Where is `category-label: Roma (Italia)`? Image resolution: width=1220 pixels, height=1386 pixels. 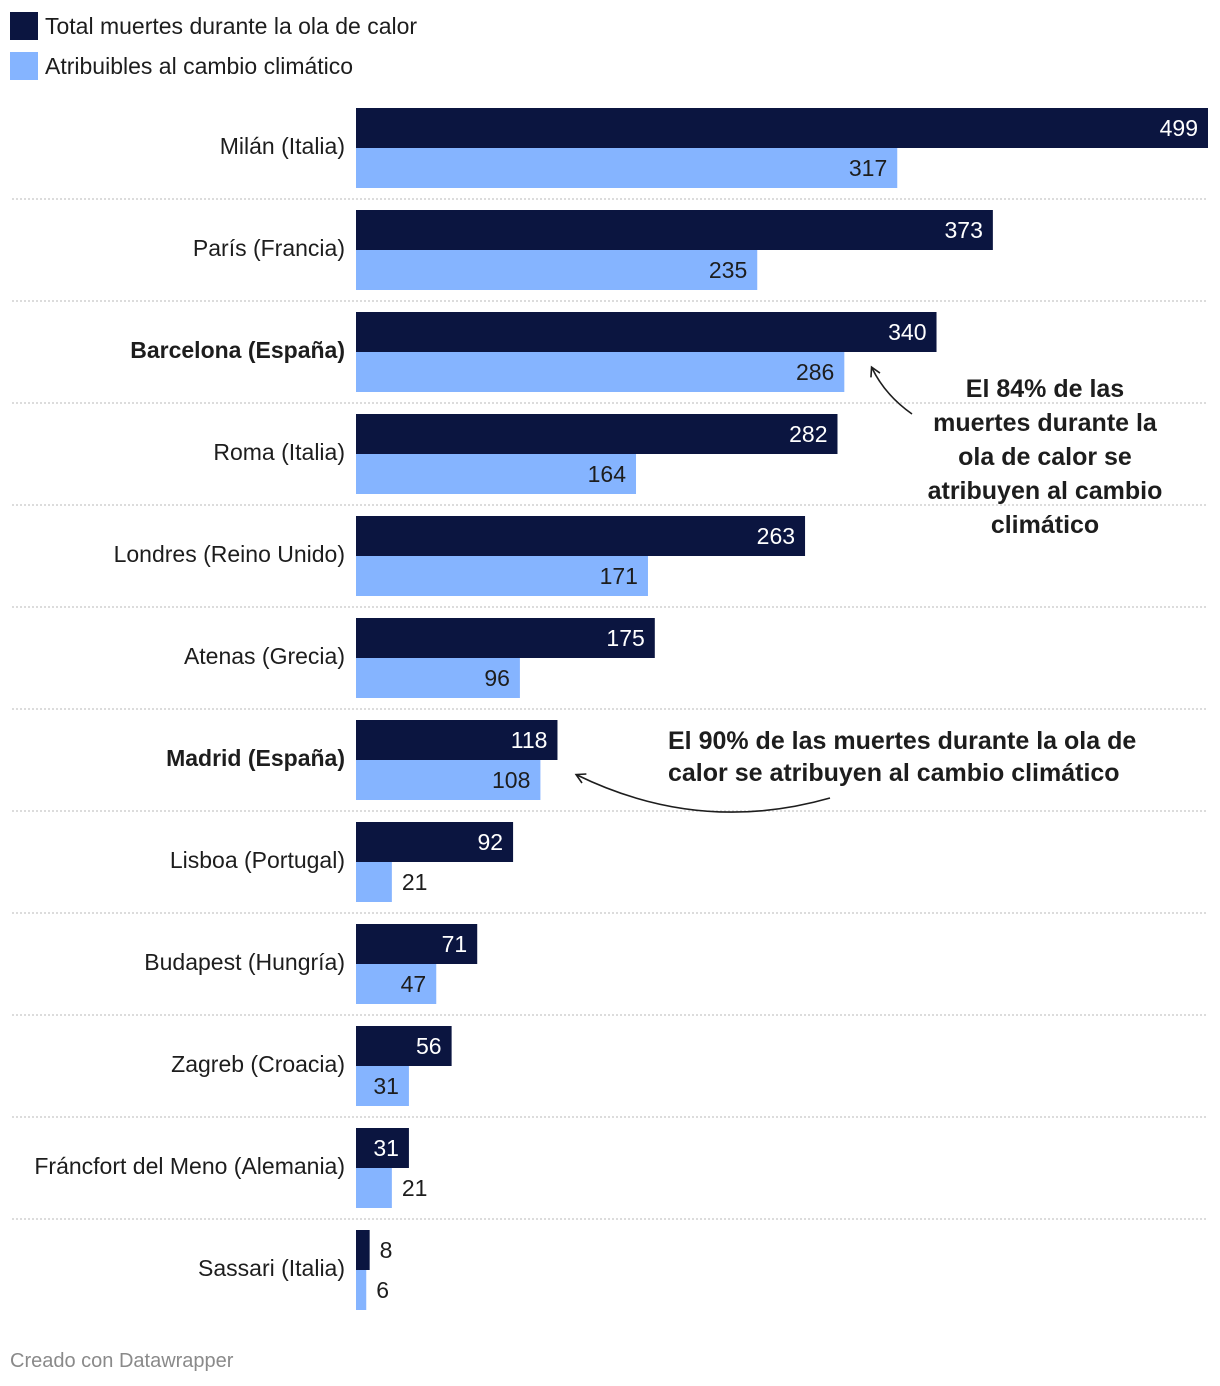
category-label: Roma (Italia) is located at coordinates (279, 452).